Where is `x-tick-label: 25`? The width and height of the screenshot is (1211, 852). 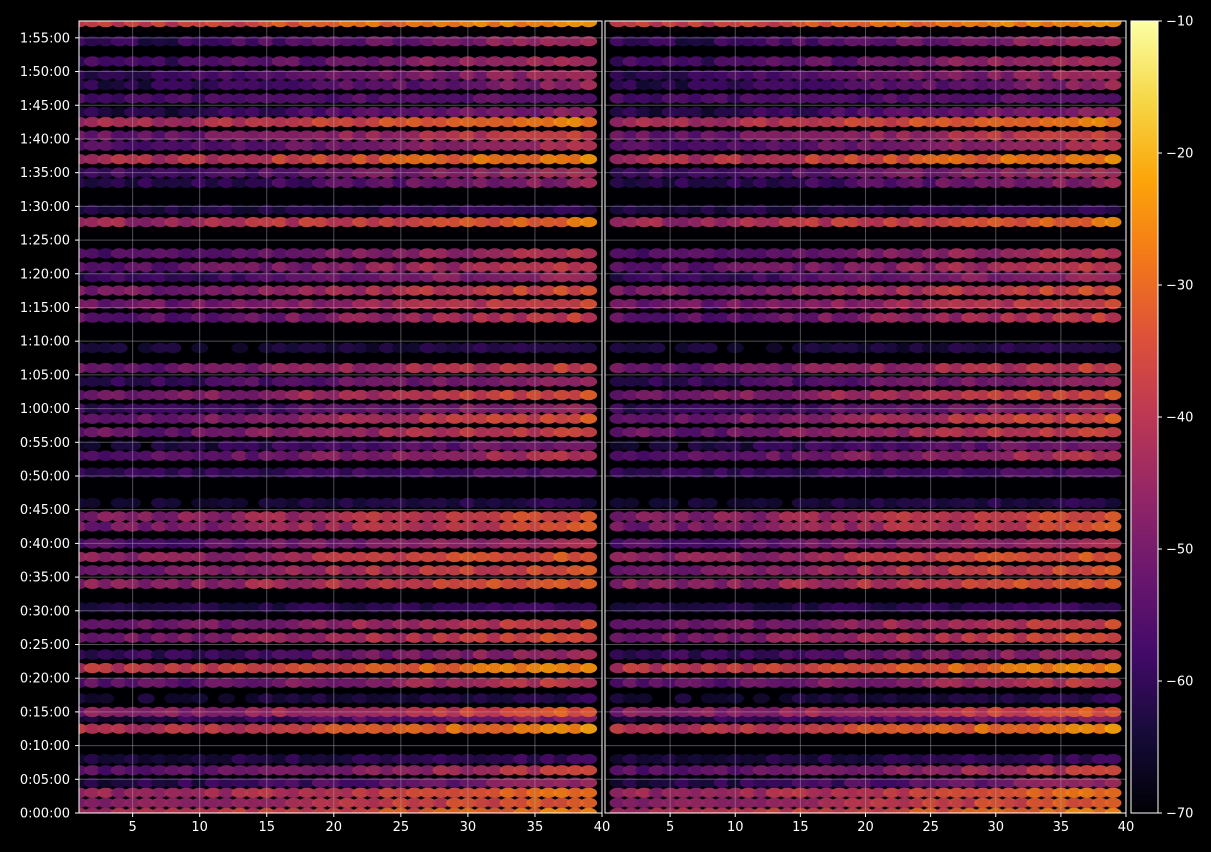 x-tick-label: 25 is located at coordinates (930, 827).